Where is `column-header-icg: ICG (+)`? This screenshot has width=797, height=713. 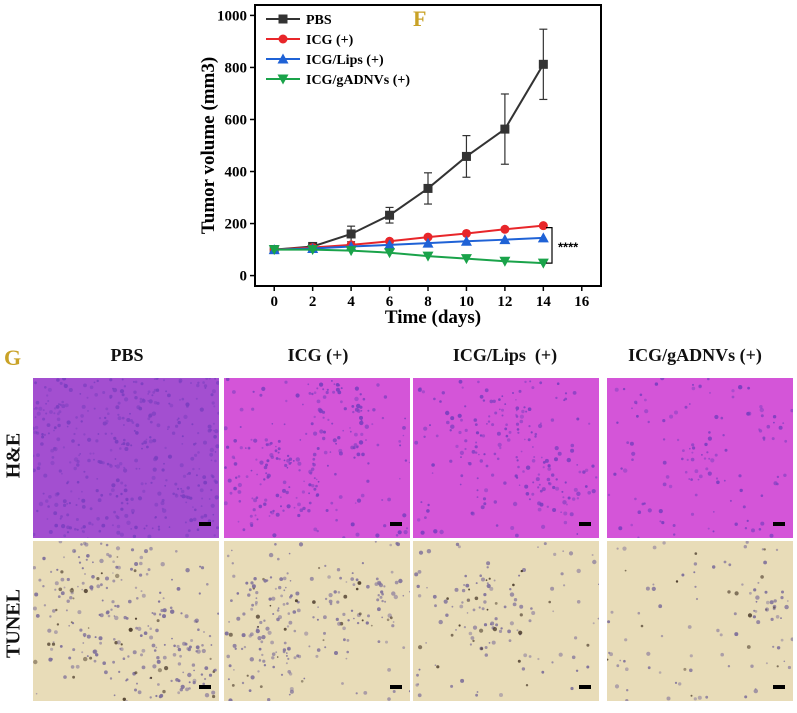 column-header-icg: ICG (+) is located at coordinates (318, 355).